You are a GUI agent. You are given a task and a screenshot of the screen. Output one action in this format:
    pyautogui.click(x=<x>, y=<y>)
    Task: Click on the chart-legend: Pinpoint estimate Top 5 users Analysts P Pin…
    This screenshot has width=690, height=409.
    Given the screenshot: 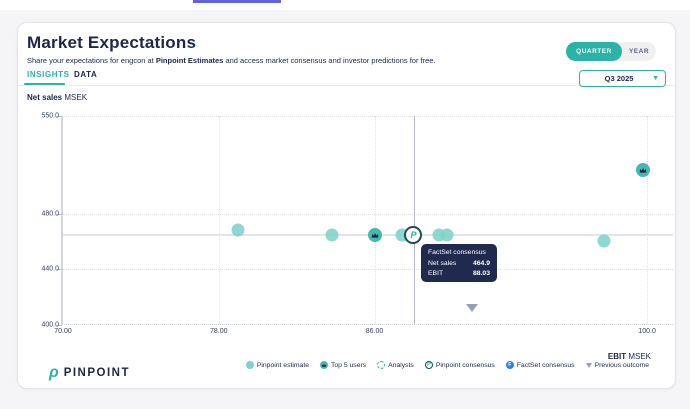 What is the action you would take?
    pyautogui.click(x=447, y=365)
    